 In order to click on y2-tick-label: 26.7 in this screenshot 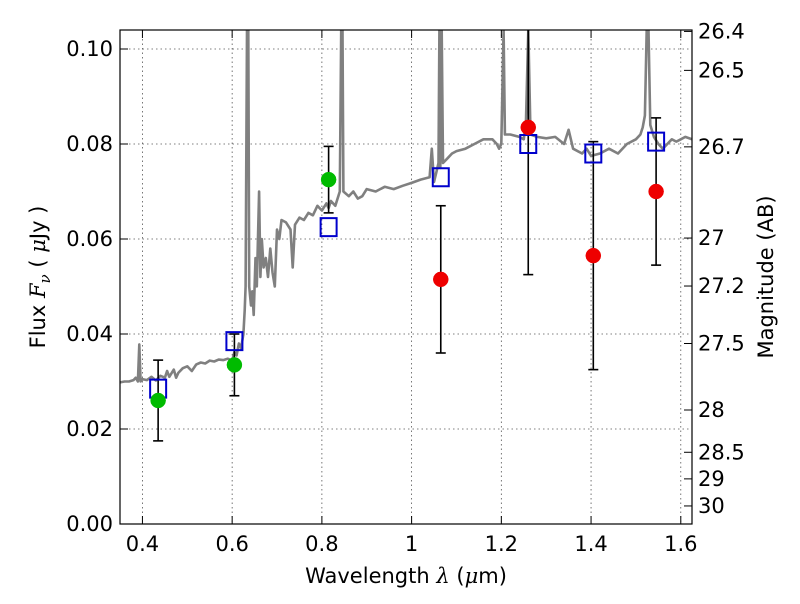, I will do `click(721, 147)`.